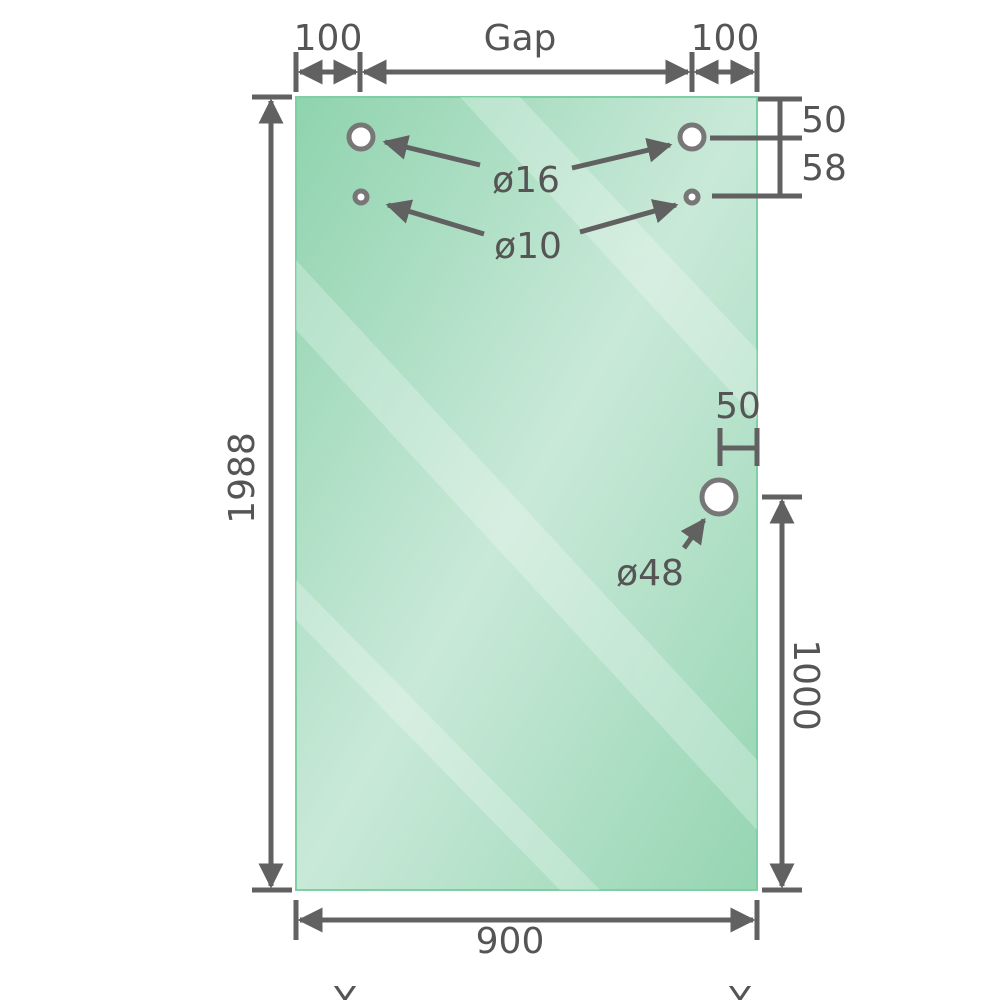 The height and width of the screenshot is (1000, 1000). What do you see at coordinates (719, 497) in the screenshot?
I see `handle-hole` at bounding box center [719, 497].